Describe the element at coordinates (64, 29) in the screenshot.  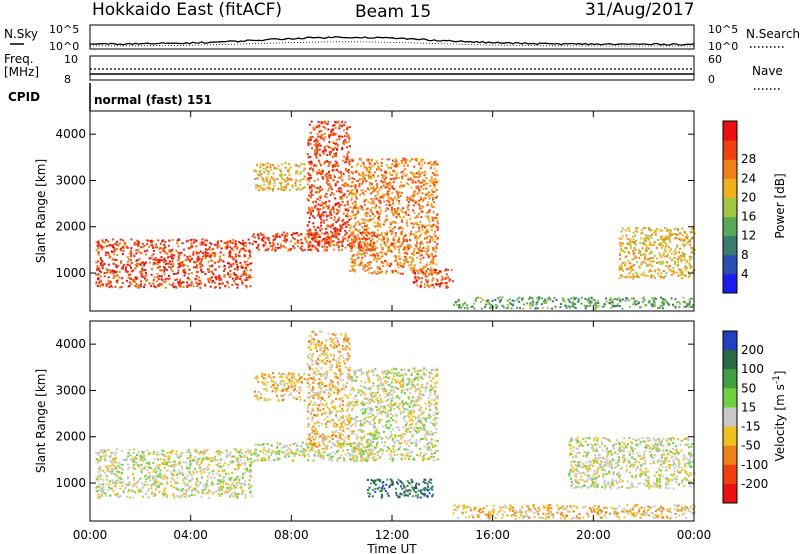
I see `noise-tick-top-left: 10^5` at that location.